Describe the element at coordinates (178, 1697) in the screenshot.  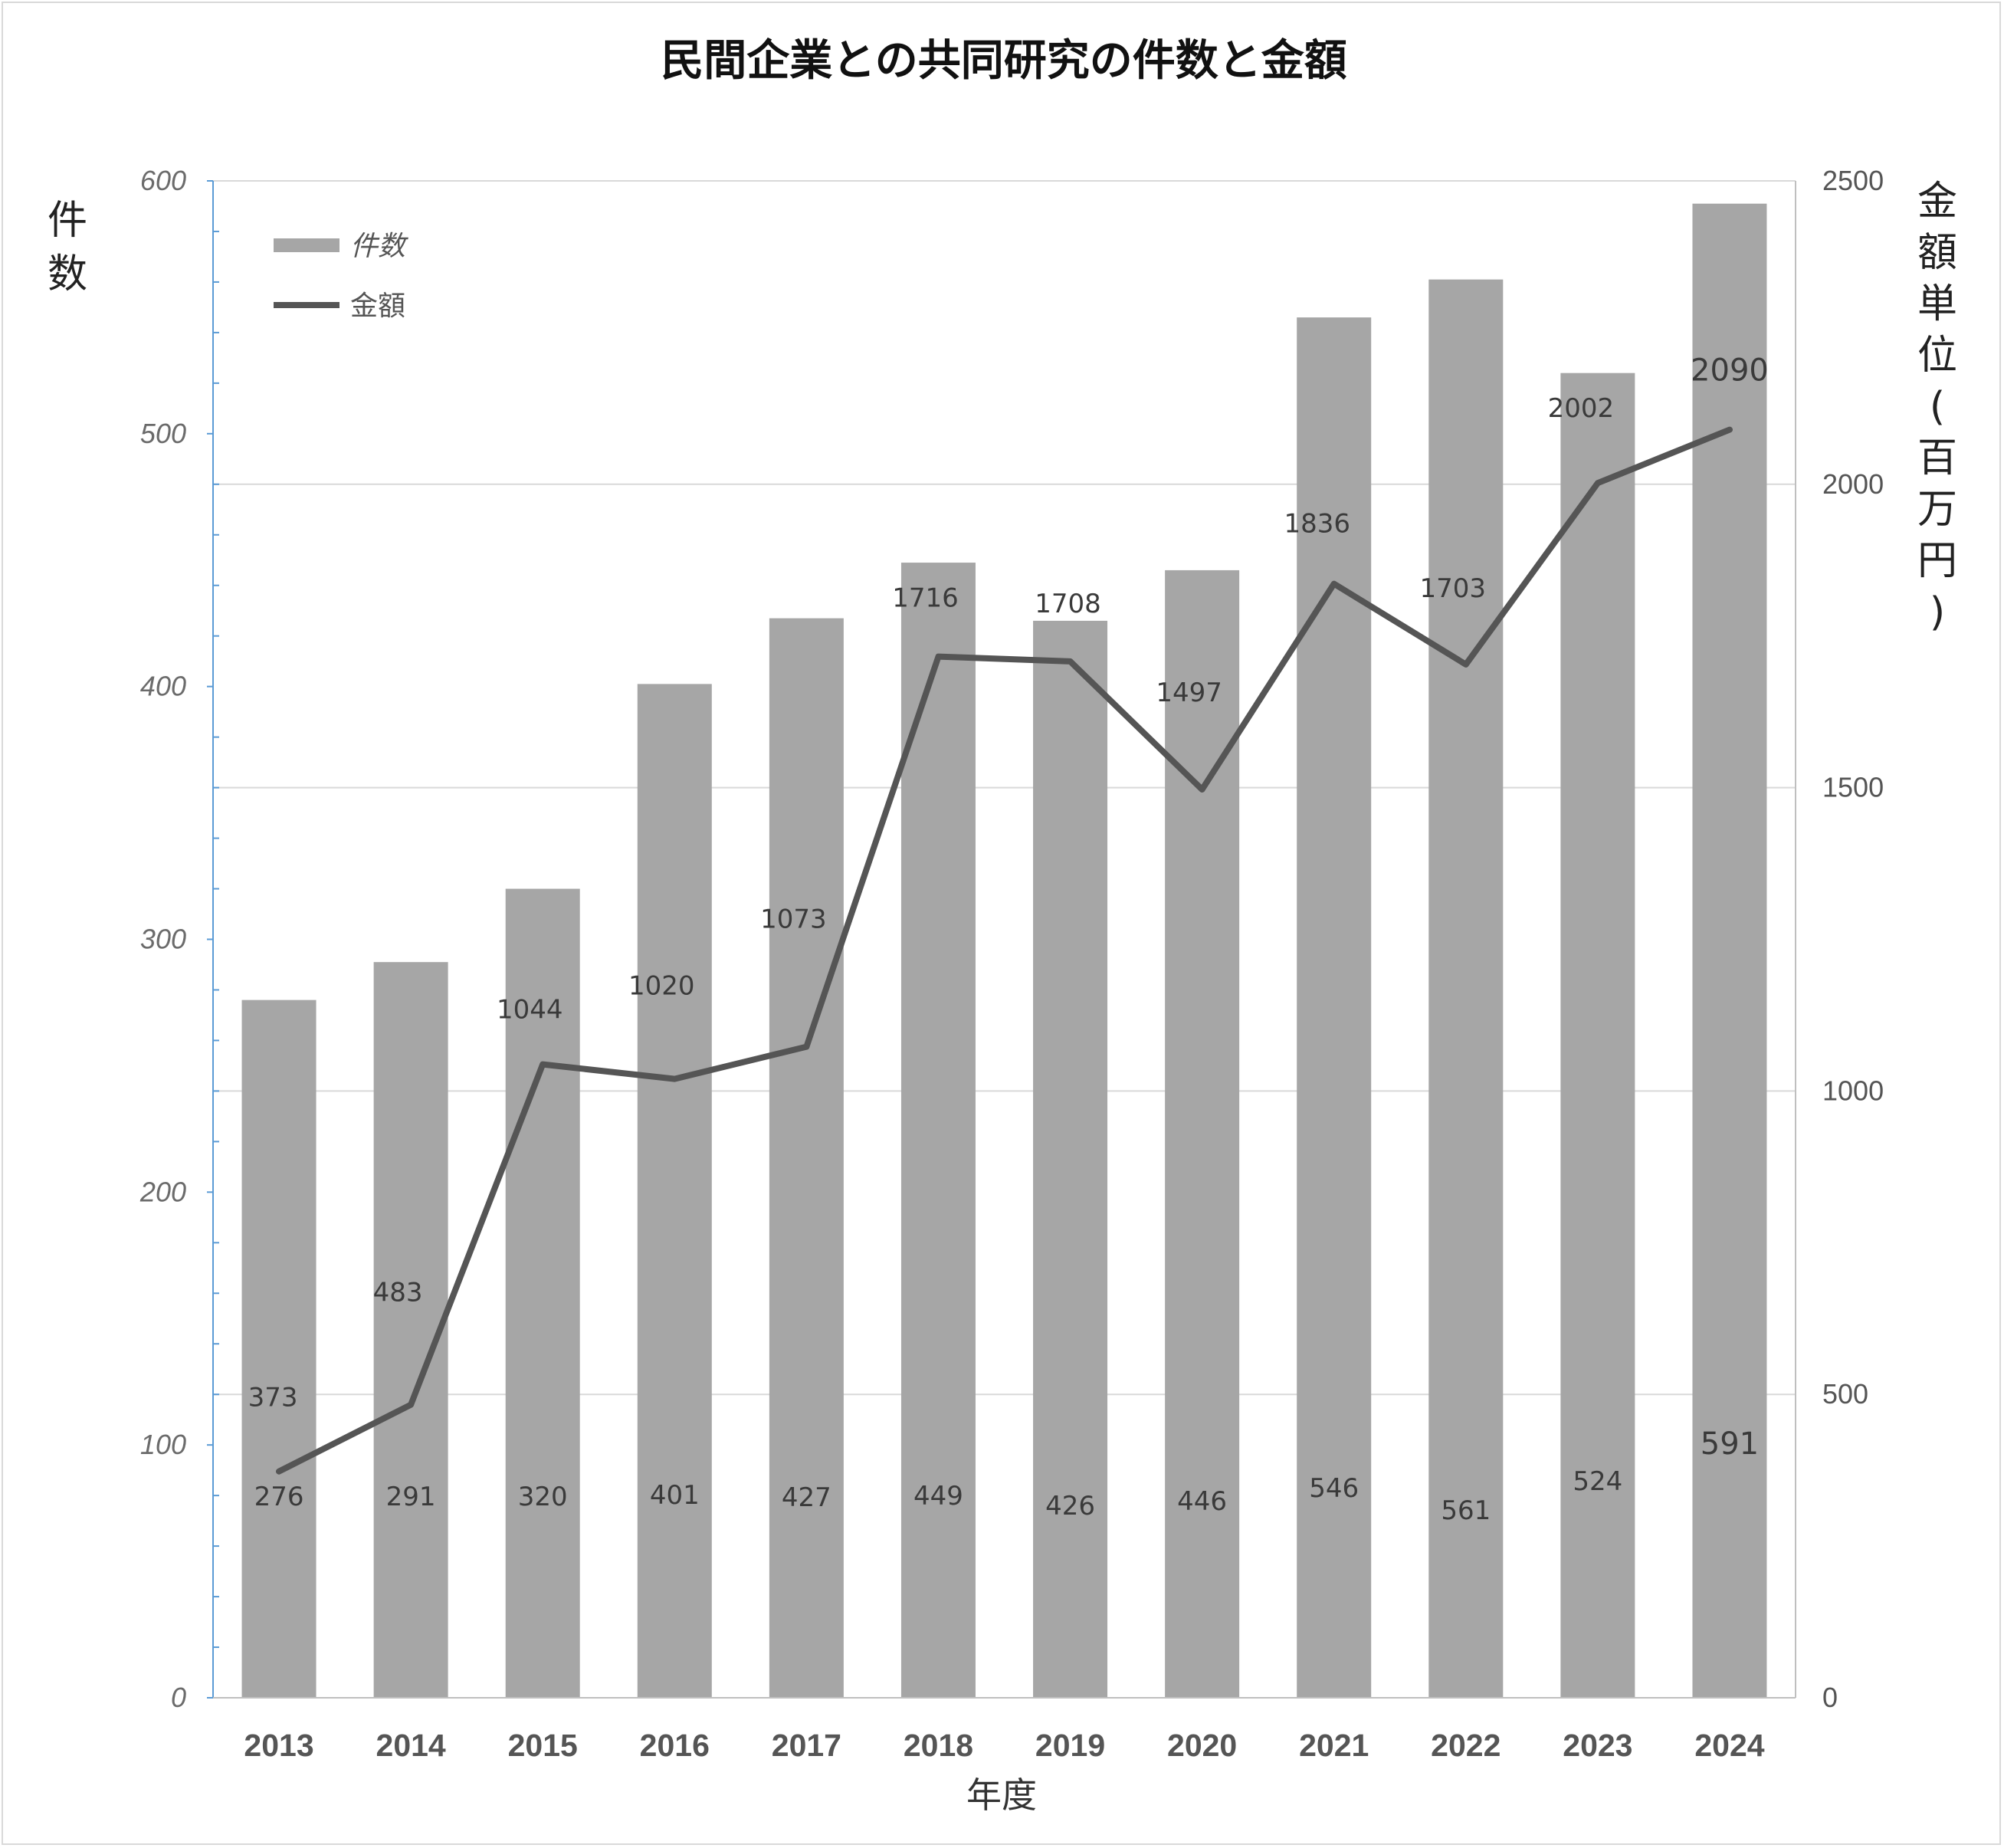
I see `left-tick-label: 0` at that location.